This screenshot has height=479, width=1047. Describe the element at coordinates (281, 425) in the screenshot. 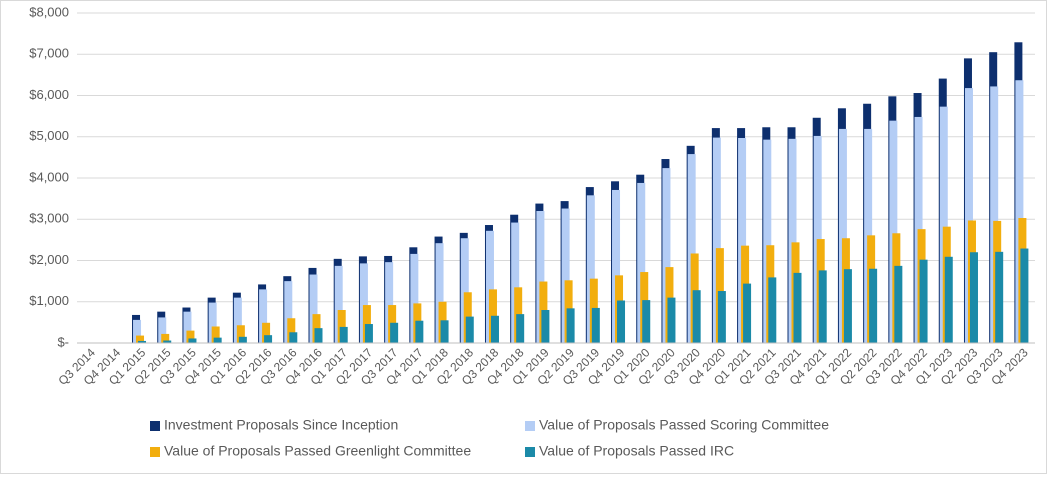

I see `legend-label: Investment Proposals Since Inception` at that location.